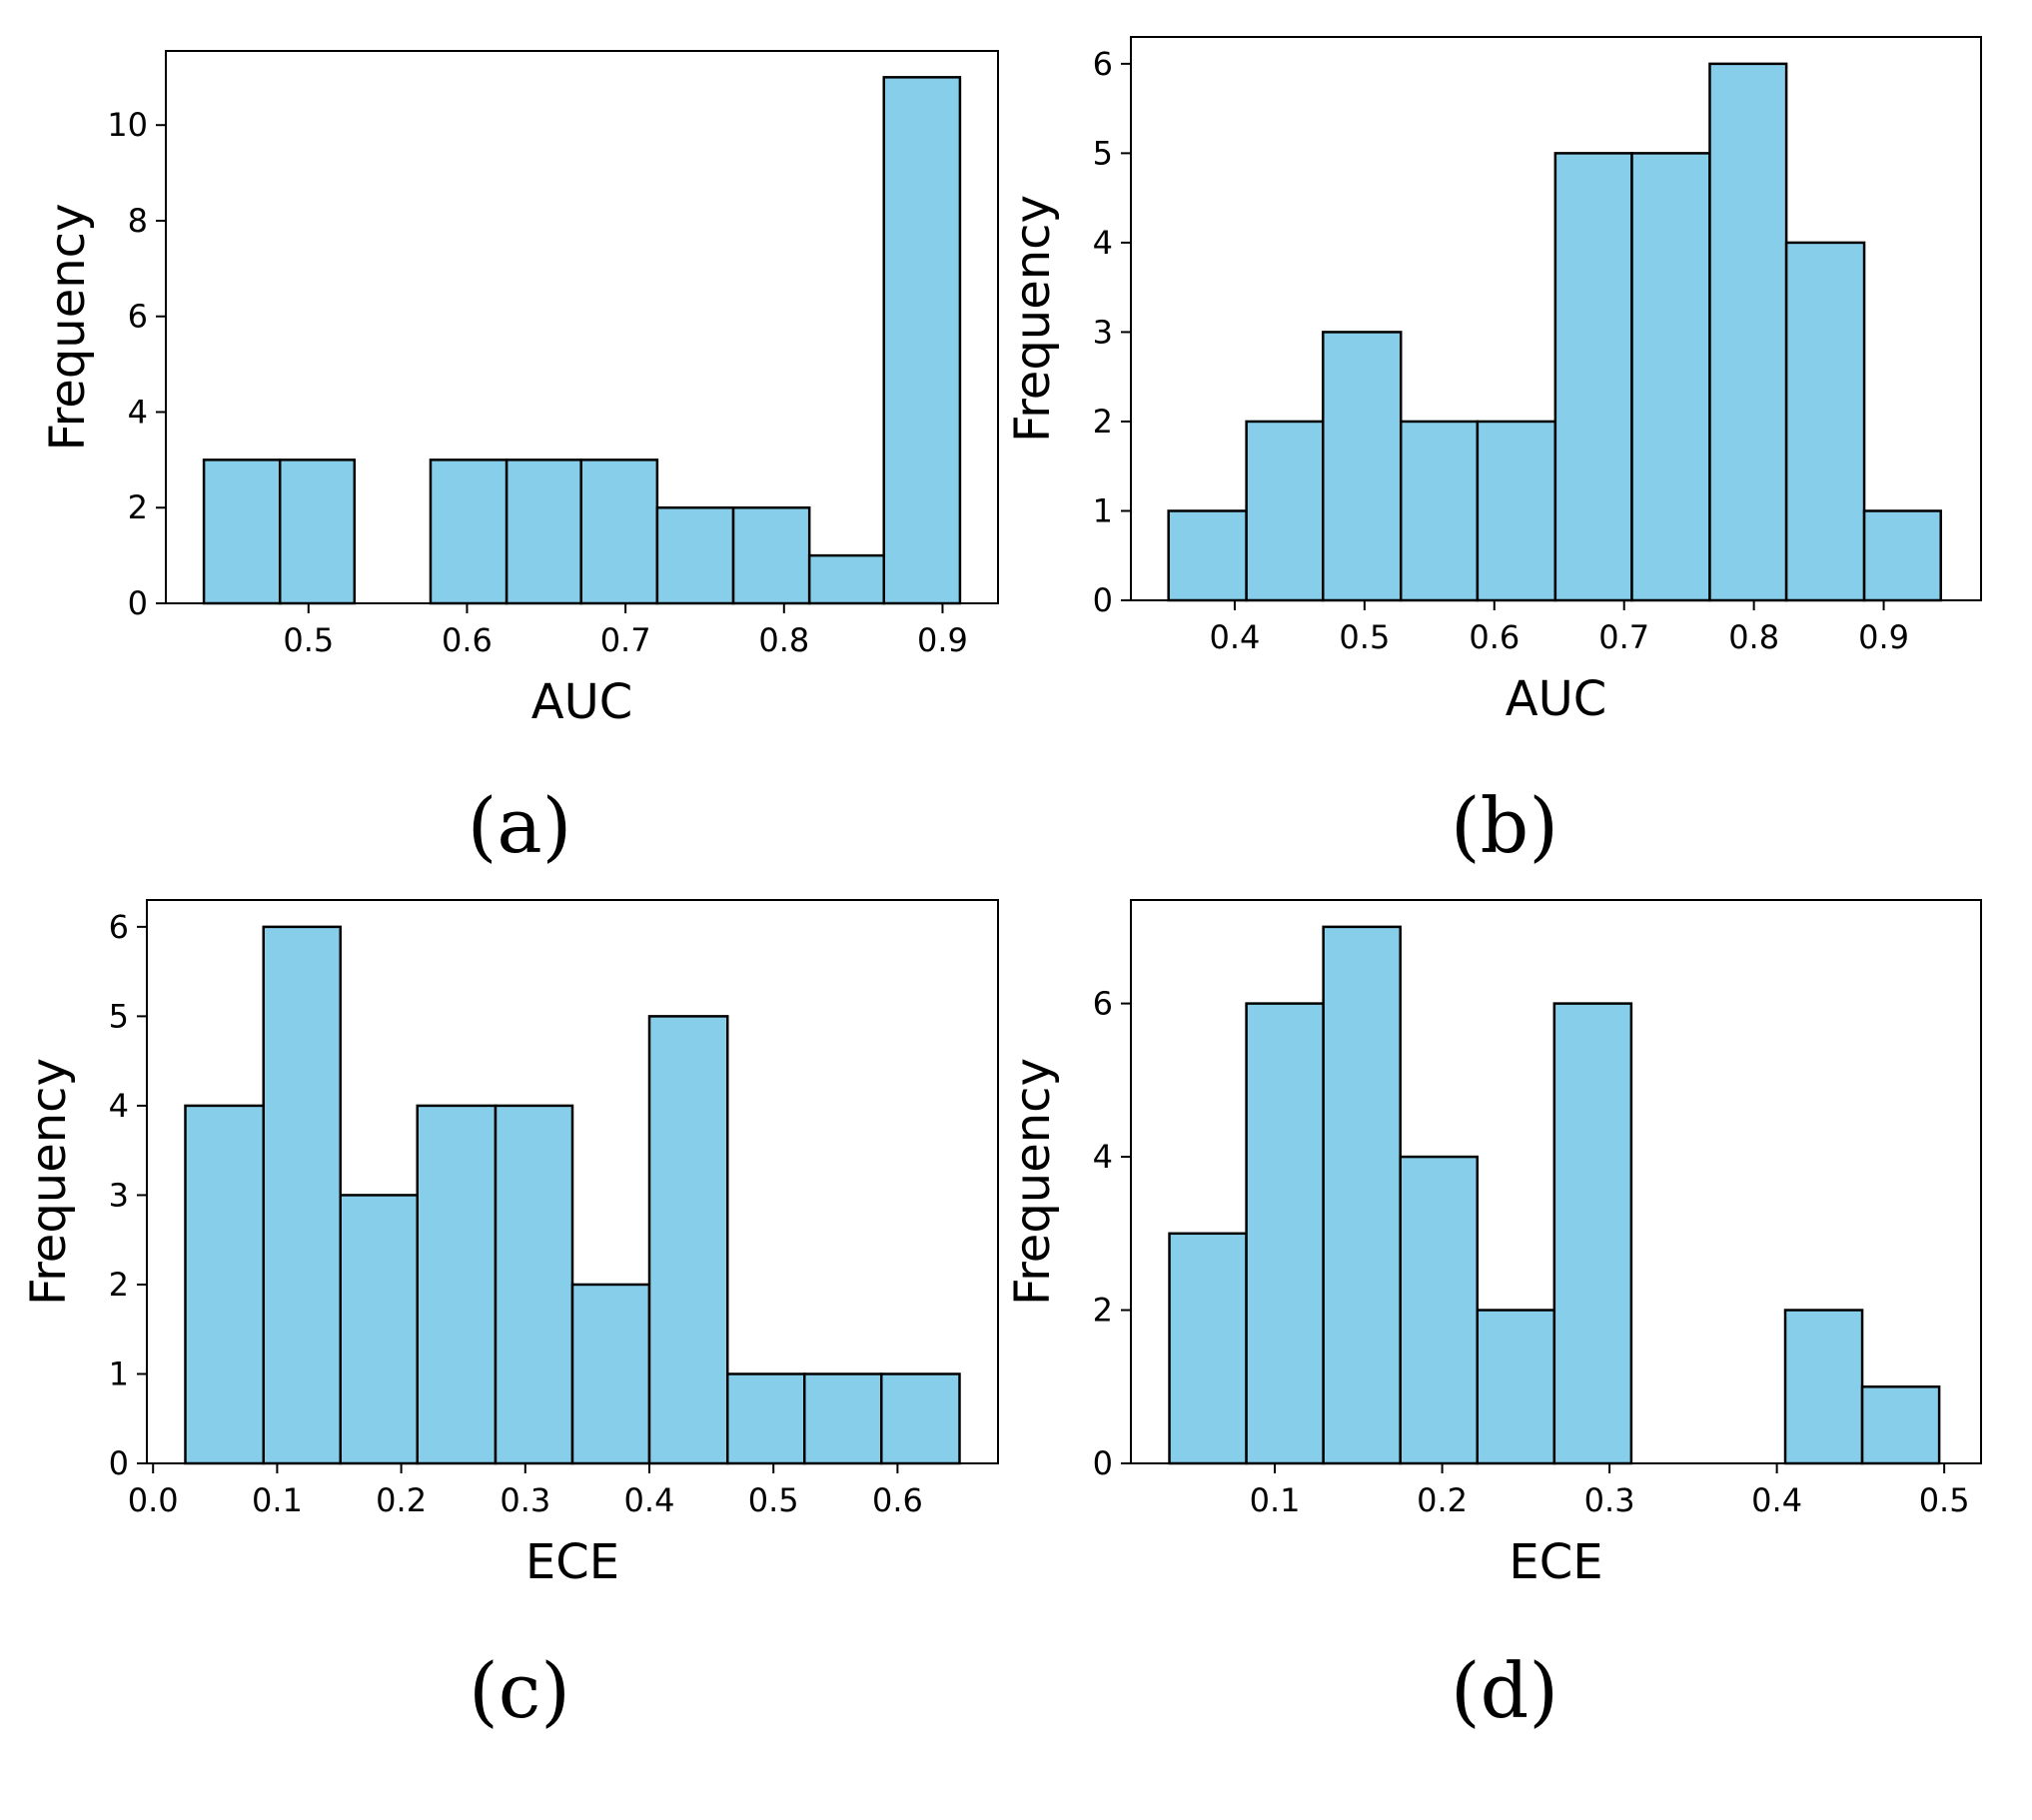  Describe the element at coordinates (519, 1690) in the screenshot. I see `panel-caption-c: (c)` at that location.